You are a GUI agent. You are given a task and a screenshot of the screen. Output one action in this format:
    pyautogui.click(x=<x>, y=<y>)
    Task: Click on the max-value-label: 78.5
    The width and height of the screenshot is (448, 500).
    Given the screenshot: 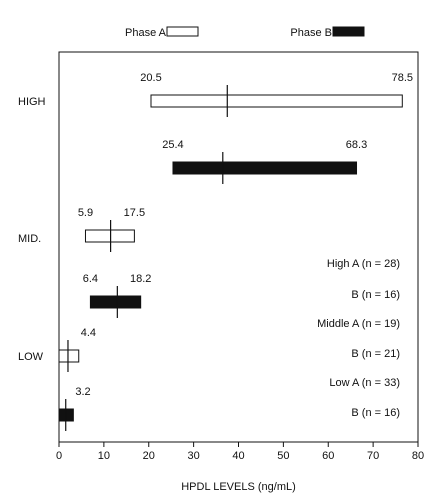 What is the action you would take?
    pyautogui.click(x=402, y=78)
    